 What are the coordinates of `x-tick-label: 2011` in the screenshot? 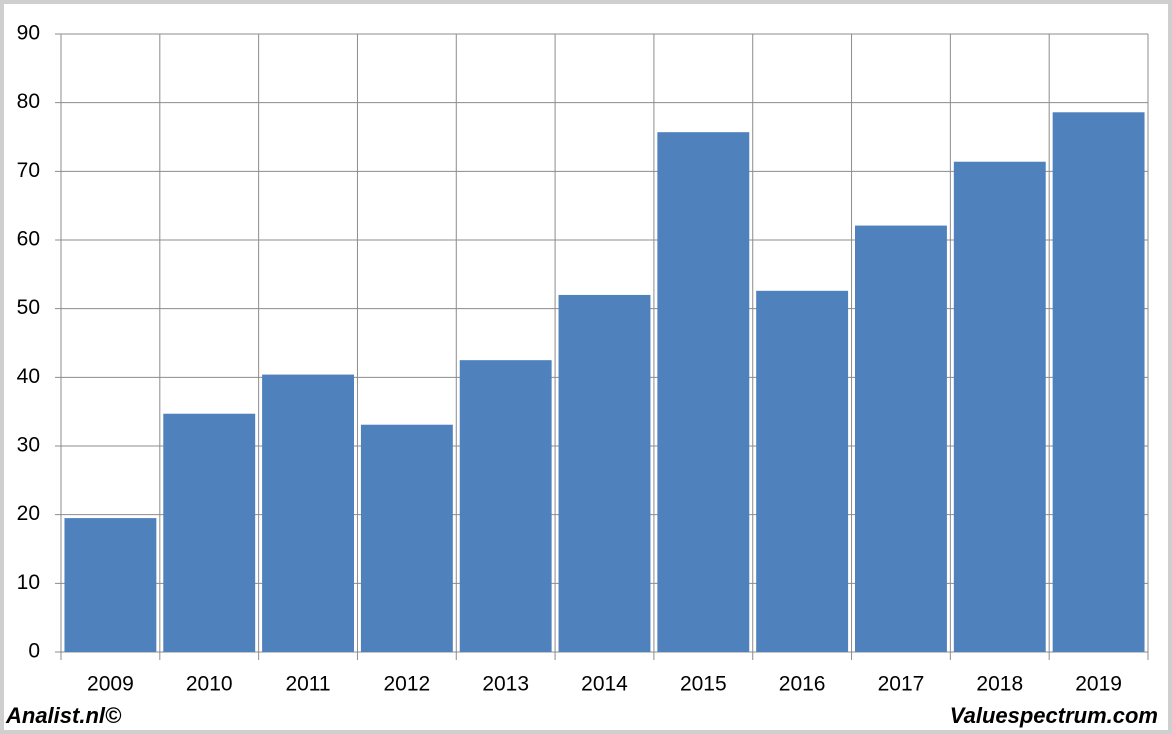 It's located at (307, 684).